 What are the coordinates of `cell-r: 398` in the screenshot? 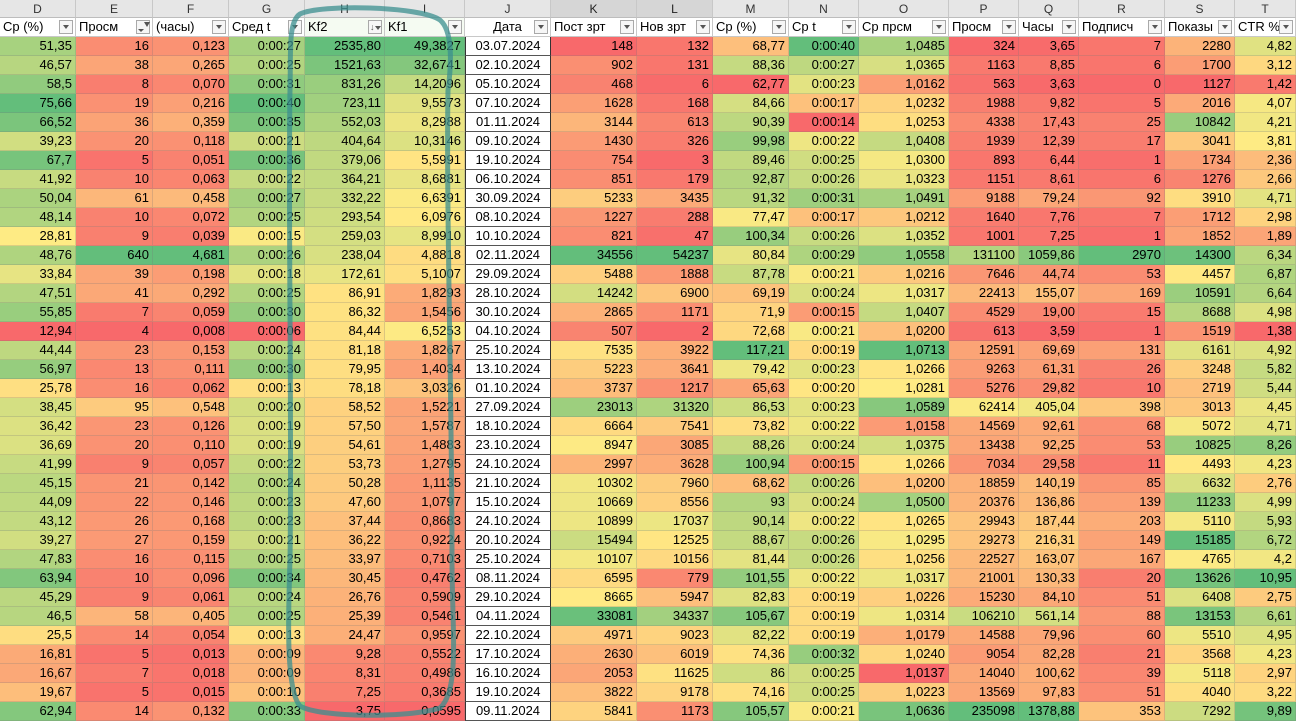 It's located at (1122, 407).